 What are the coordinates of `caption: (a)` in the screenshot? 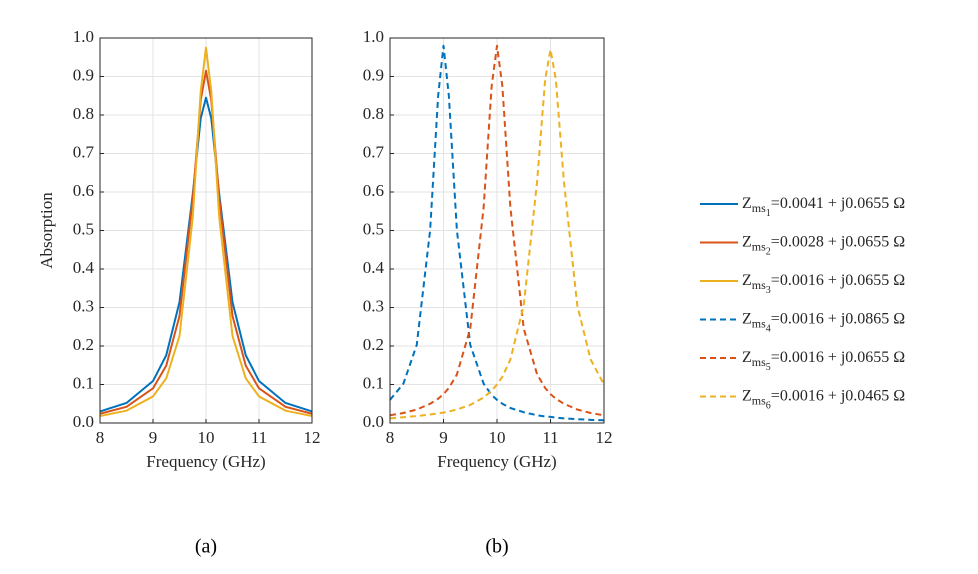 It's located at (206, 547).